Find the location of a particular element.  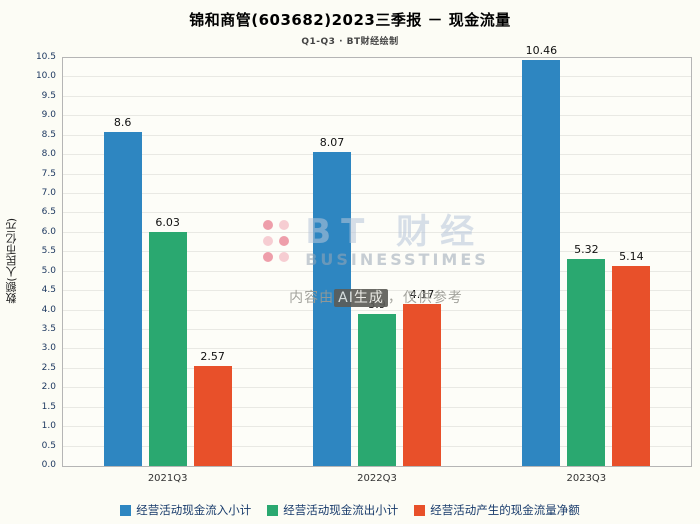

x-tick-label: 2023Q3 is located at coordinates (586, 478).